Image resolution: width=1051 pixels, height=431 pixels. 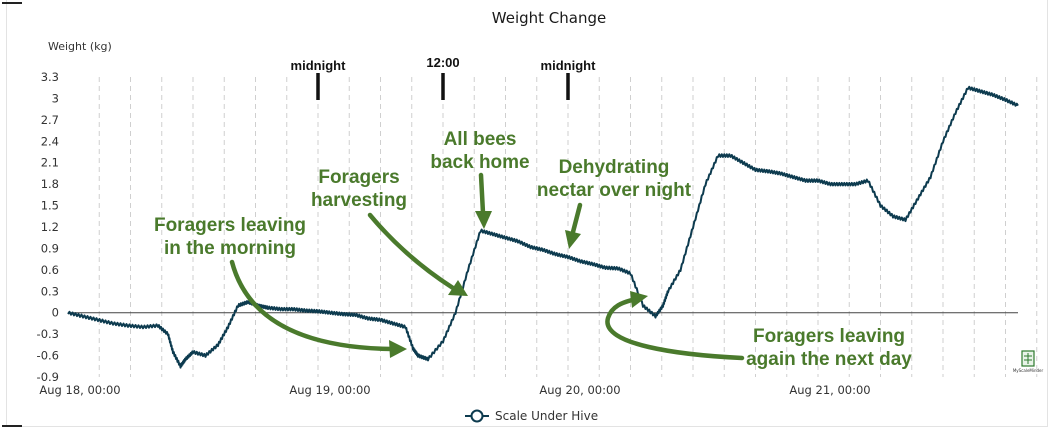 I want to click on arrowhead-back-home, so click(x=483, y=220).